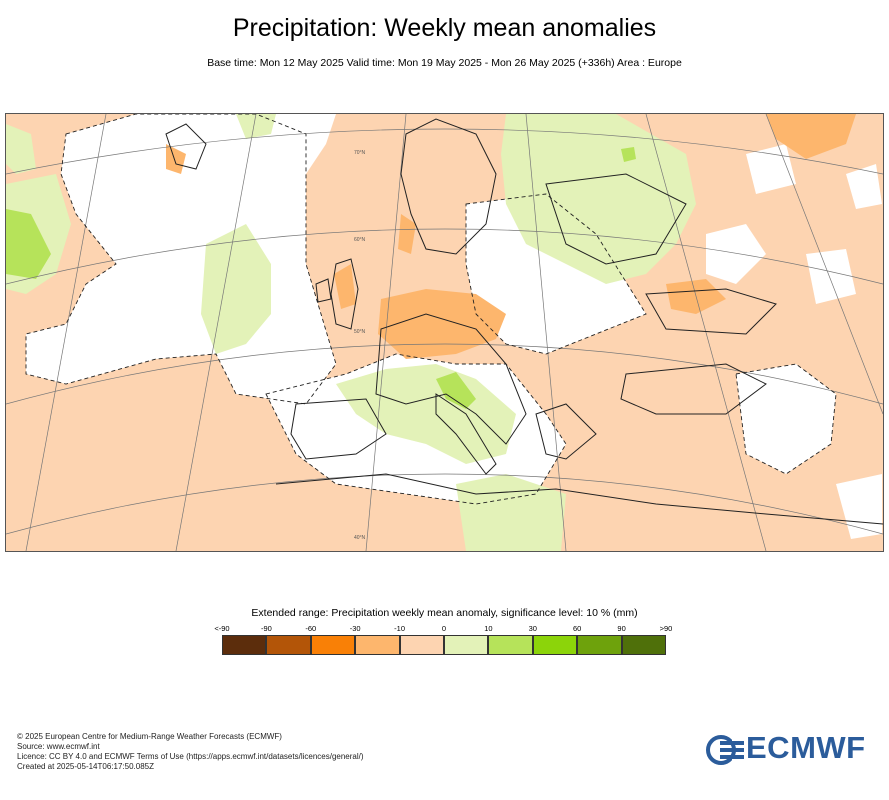  What do you see at coordinates (266, 628) in the screenshot?
I see `legend-tick-label: -90` at bounding box center [266, 628].